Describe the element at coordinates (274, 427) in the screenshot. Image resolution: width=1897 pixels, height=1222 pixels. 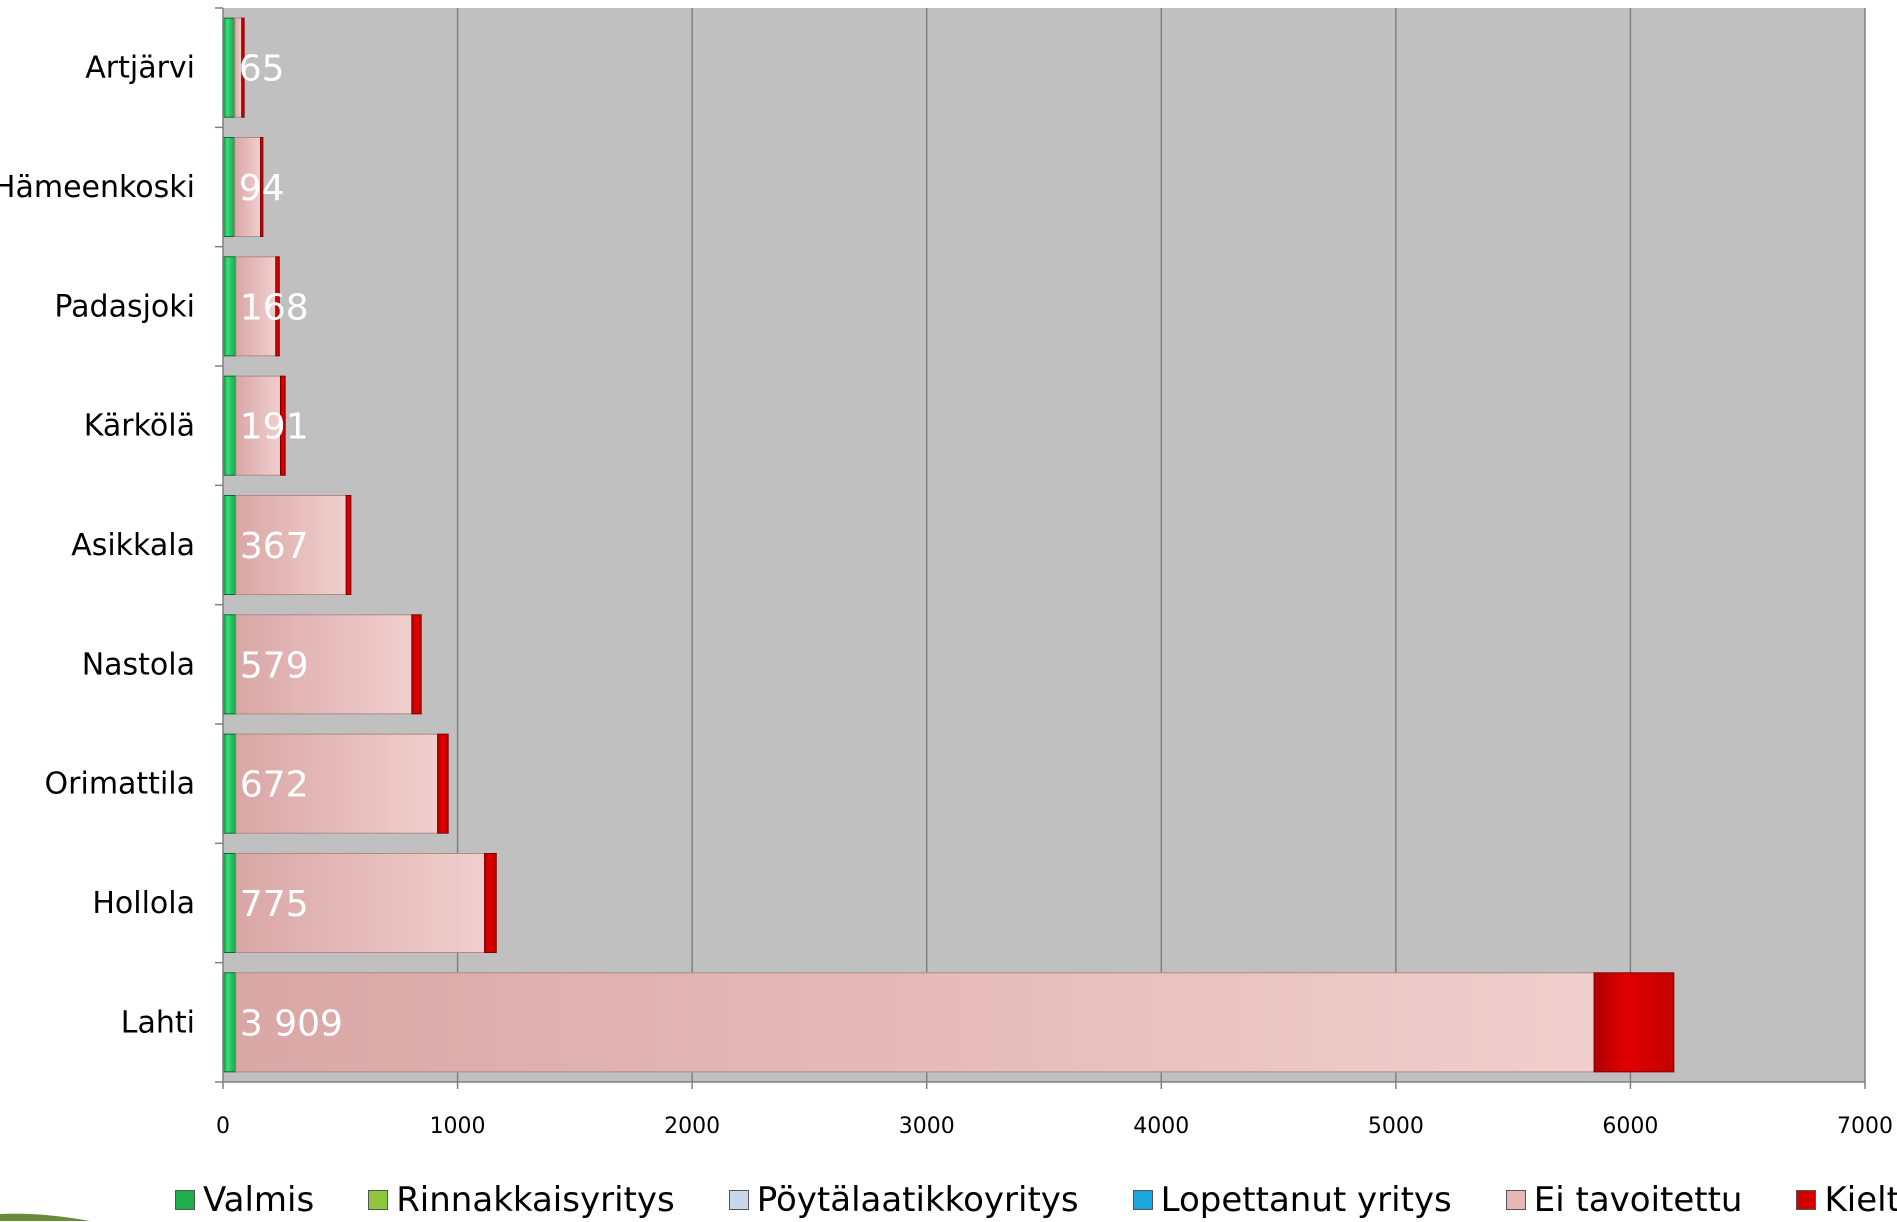
I see `data-label: 191` at that location.